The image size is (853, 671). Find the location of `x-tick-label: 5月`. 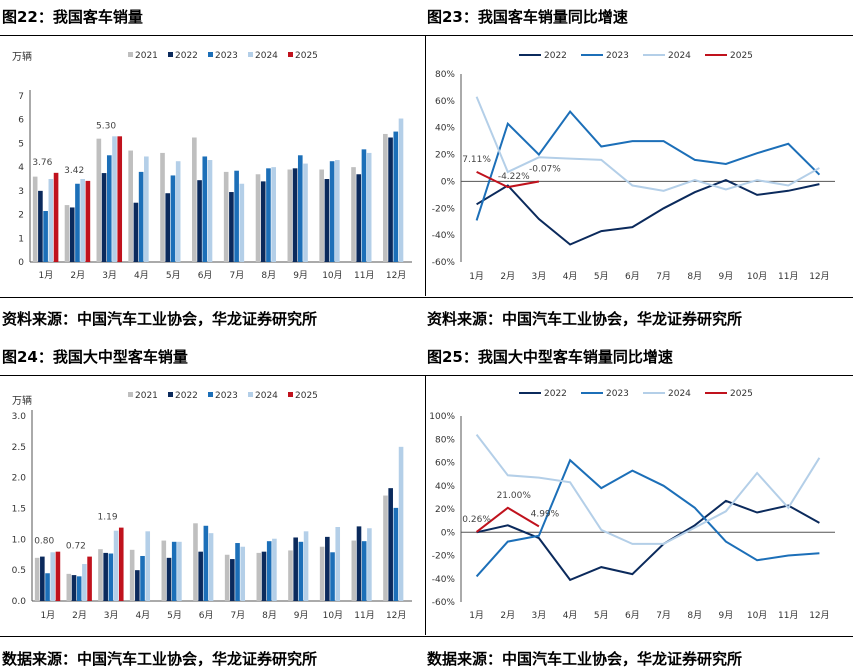

x-tick-label: 5月 is located at coordinates (601, 276).